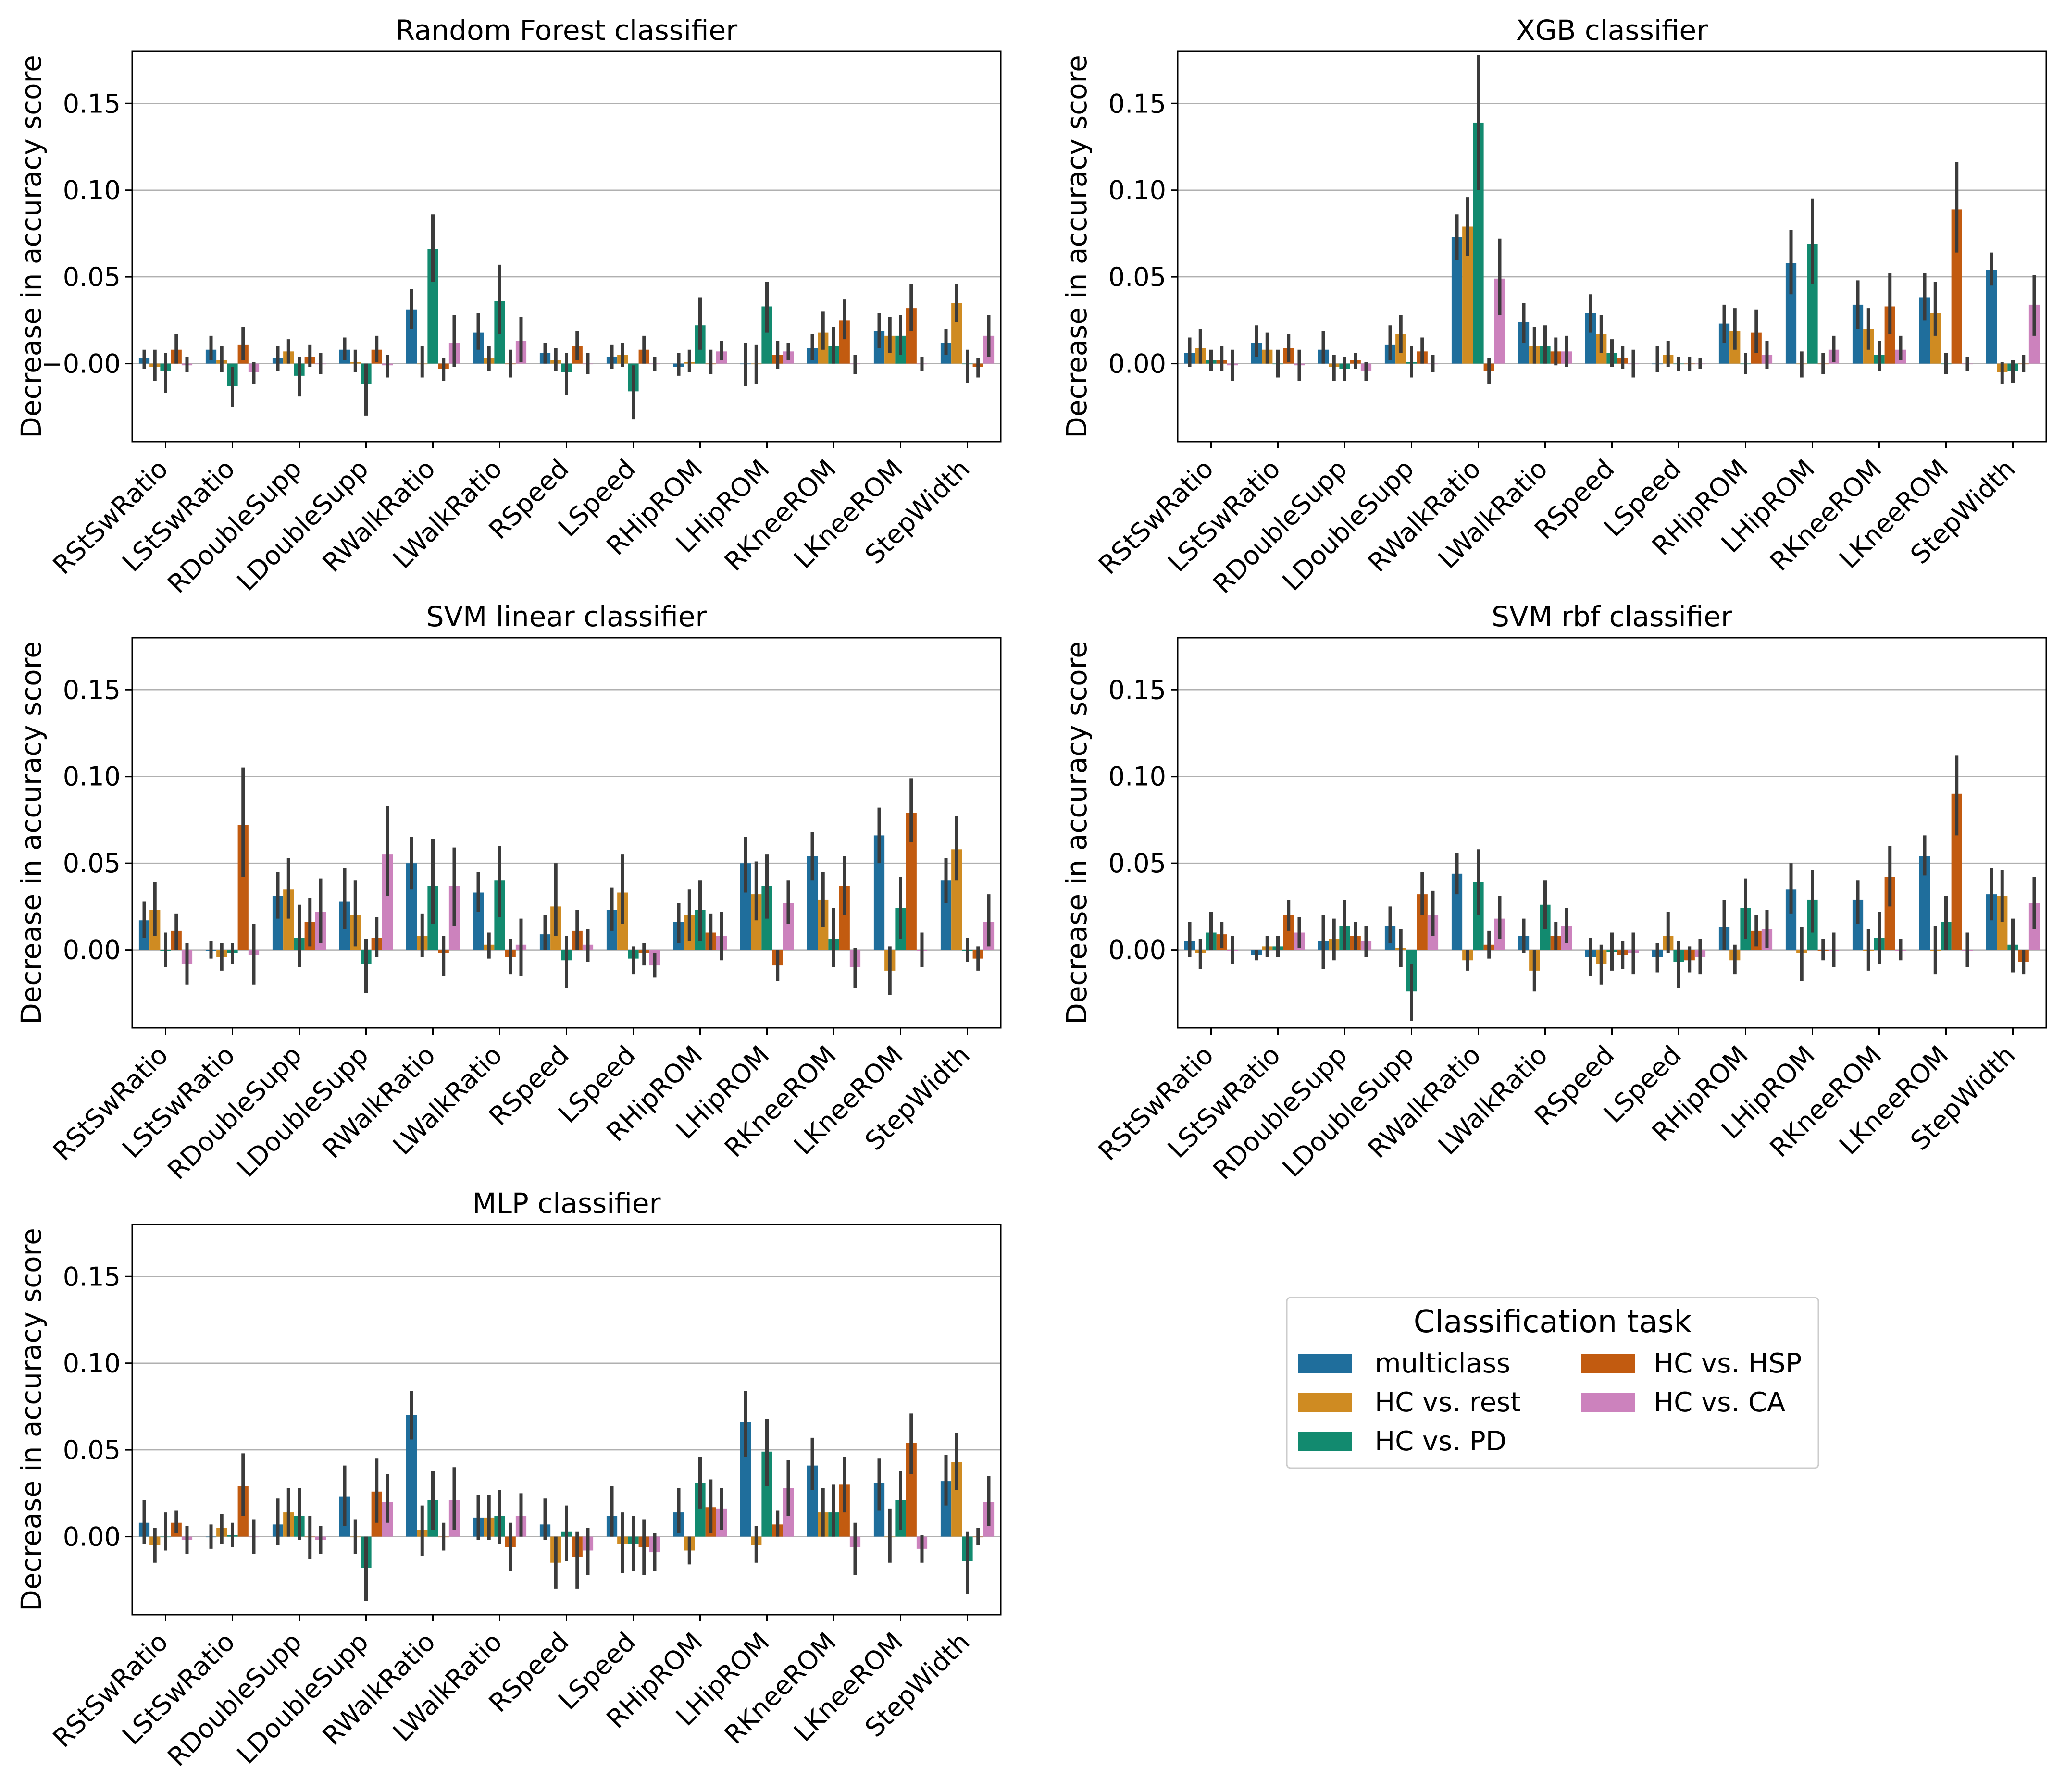  Describe the element at coordinates (1440, 1441) in the screenshot. I see `legend-label: HC vs. PD` at that location.